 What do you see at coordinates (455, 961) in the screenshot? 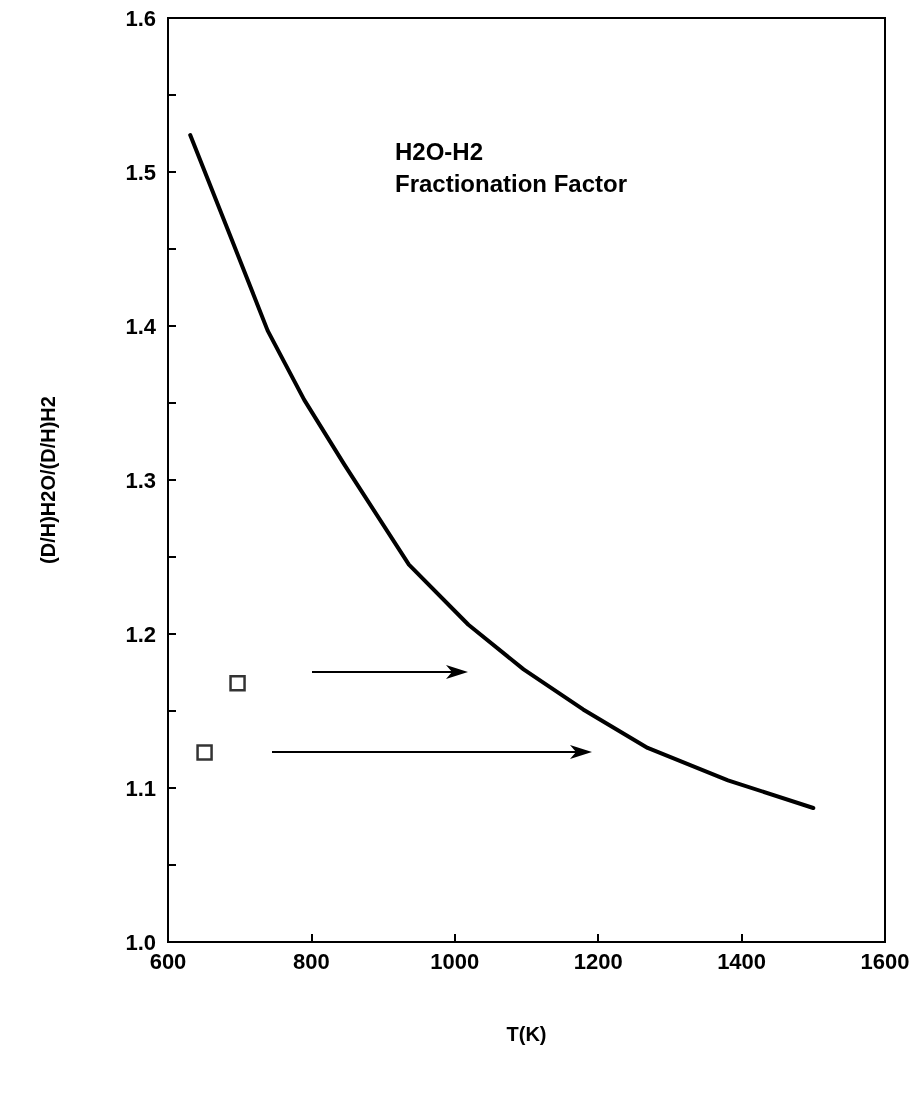
I see `x-tick-label: 1000` at bounding box center [455, 961].